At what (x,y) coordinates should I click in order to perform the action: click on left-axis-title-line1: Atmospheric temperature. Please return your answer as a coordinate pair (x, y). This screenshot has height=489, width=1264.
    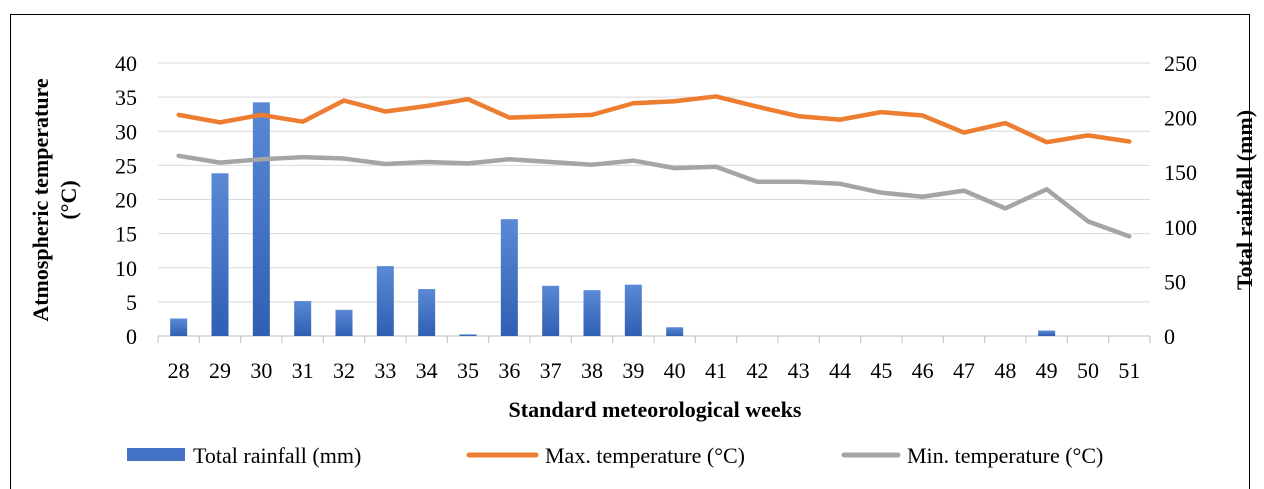
    Looking at the image, I should click on (40, 200).